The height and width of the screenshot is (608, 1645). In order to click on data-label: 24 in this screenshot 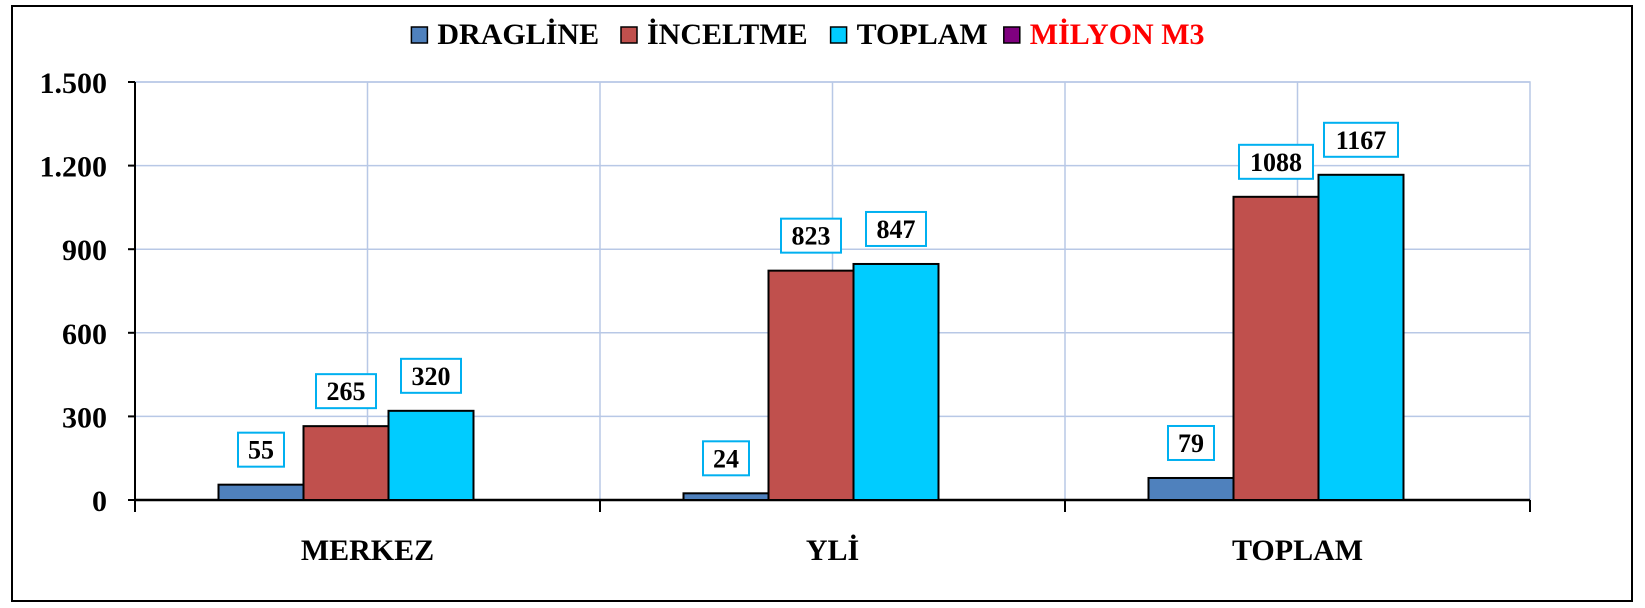, I will do `click(726, 458)`.